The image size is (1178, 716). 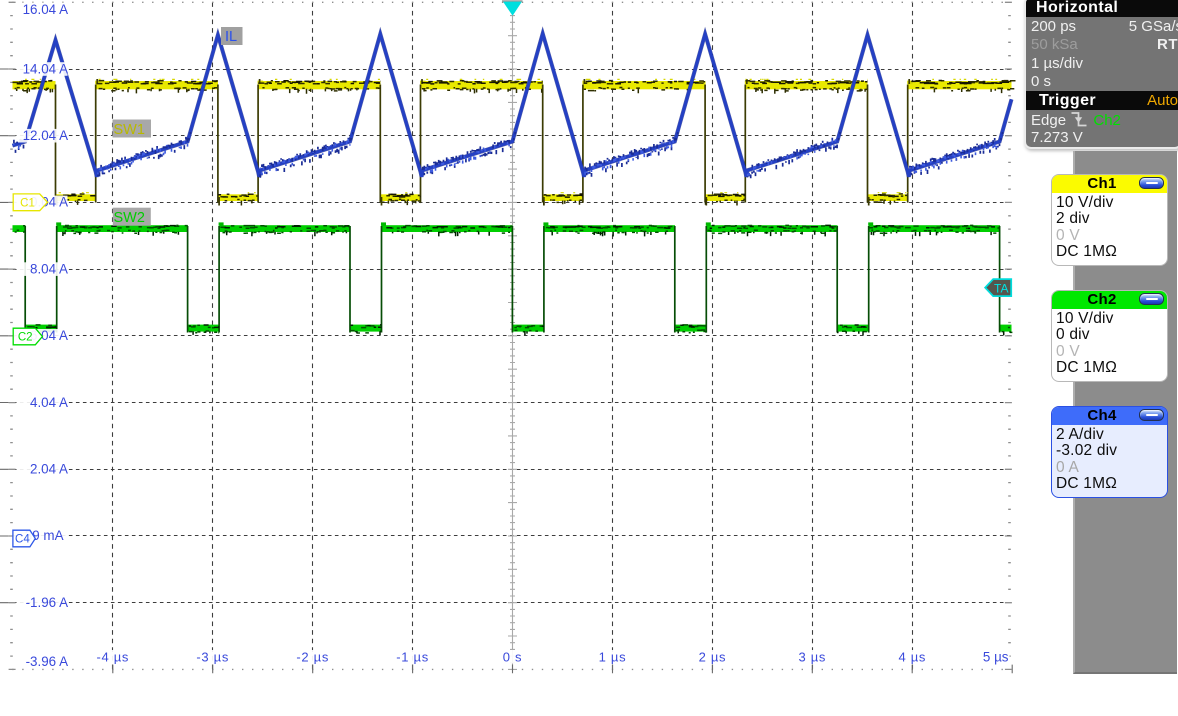 What do you see at coordinates (45, 9) in the screenshot?
I see `svg-text: 16.04 A` at bounding box center [45, 9].